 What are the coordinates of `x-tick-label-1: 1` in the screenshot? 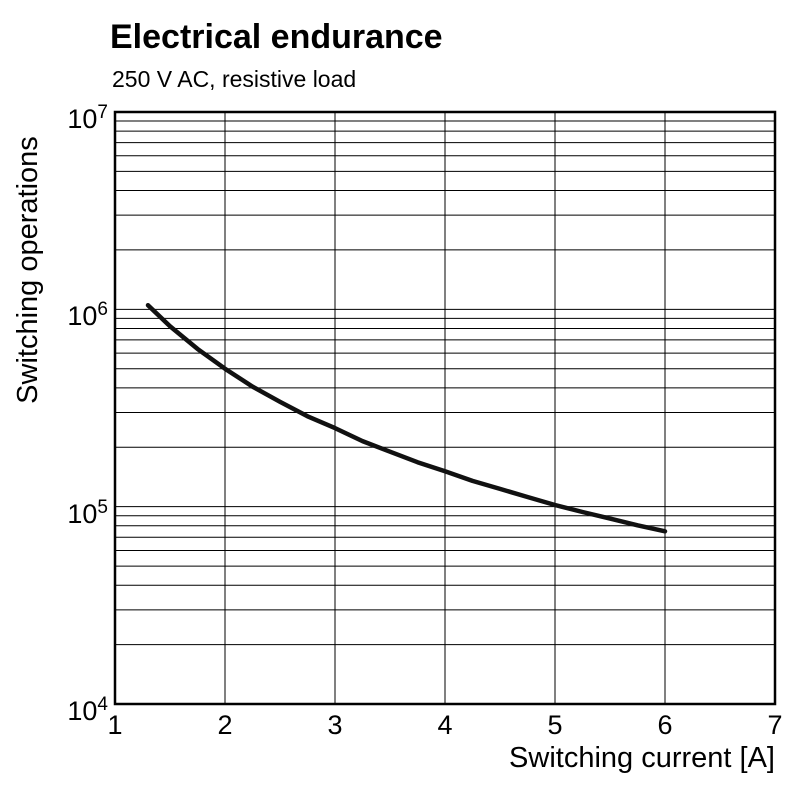 It's located at (115, 725).